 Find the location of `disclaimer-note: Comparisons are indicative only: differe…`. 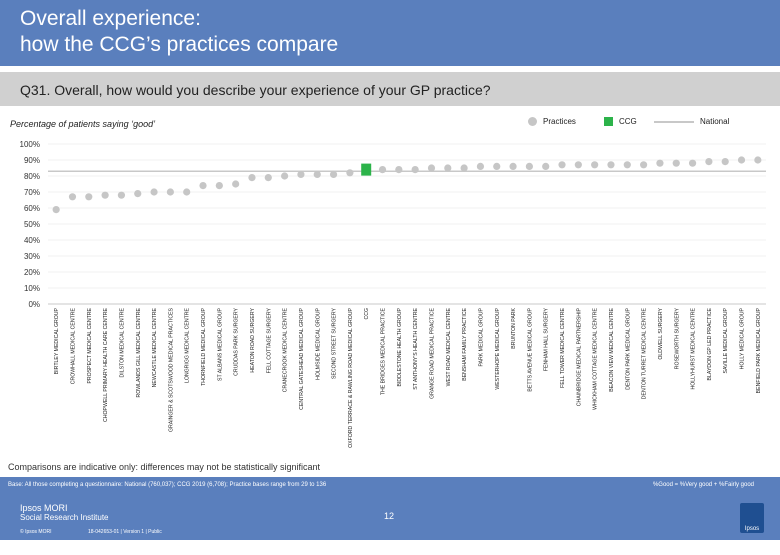

disclaimer-note: Comparisons are indicative only: differe… is located at coordinates (164, 467).